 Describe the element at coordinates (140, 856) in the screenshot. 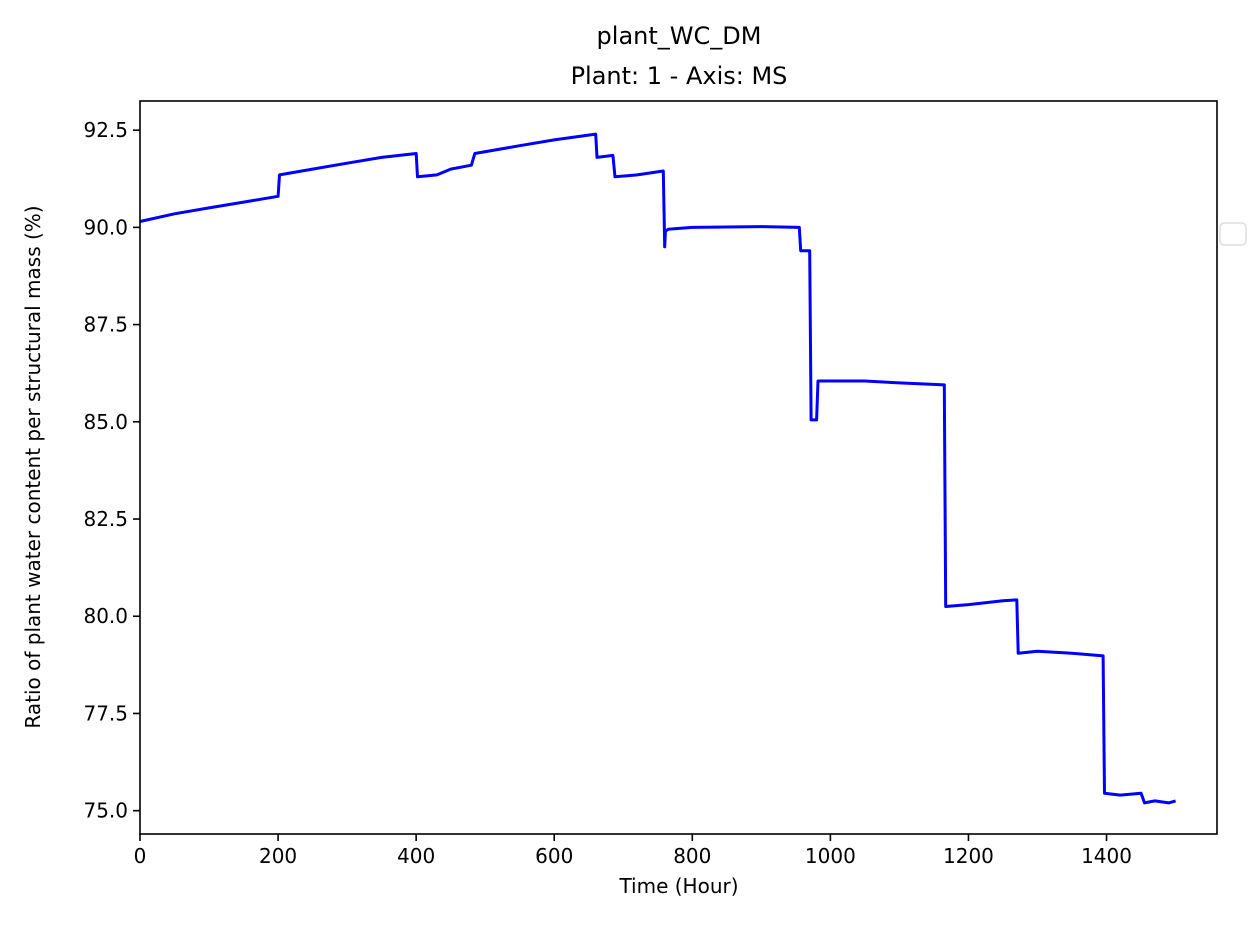

I see `x-tick-label: 0` at that location.